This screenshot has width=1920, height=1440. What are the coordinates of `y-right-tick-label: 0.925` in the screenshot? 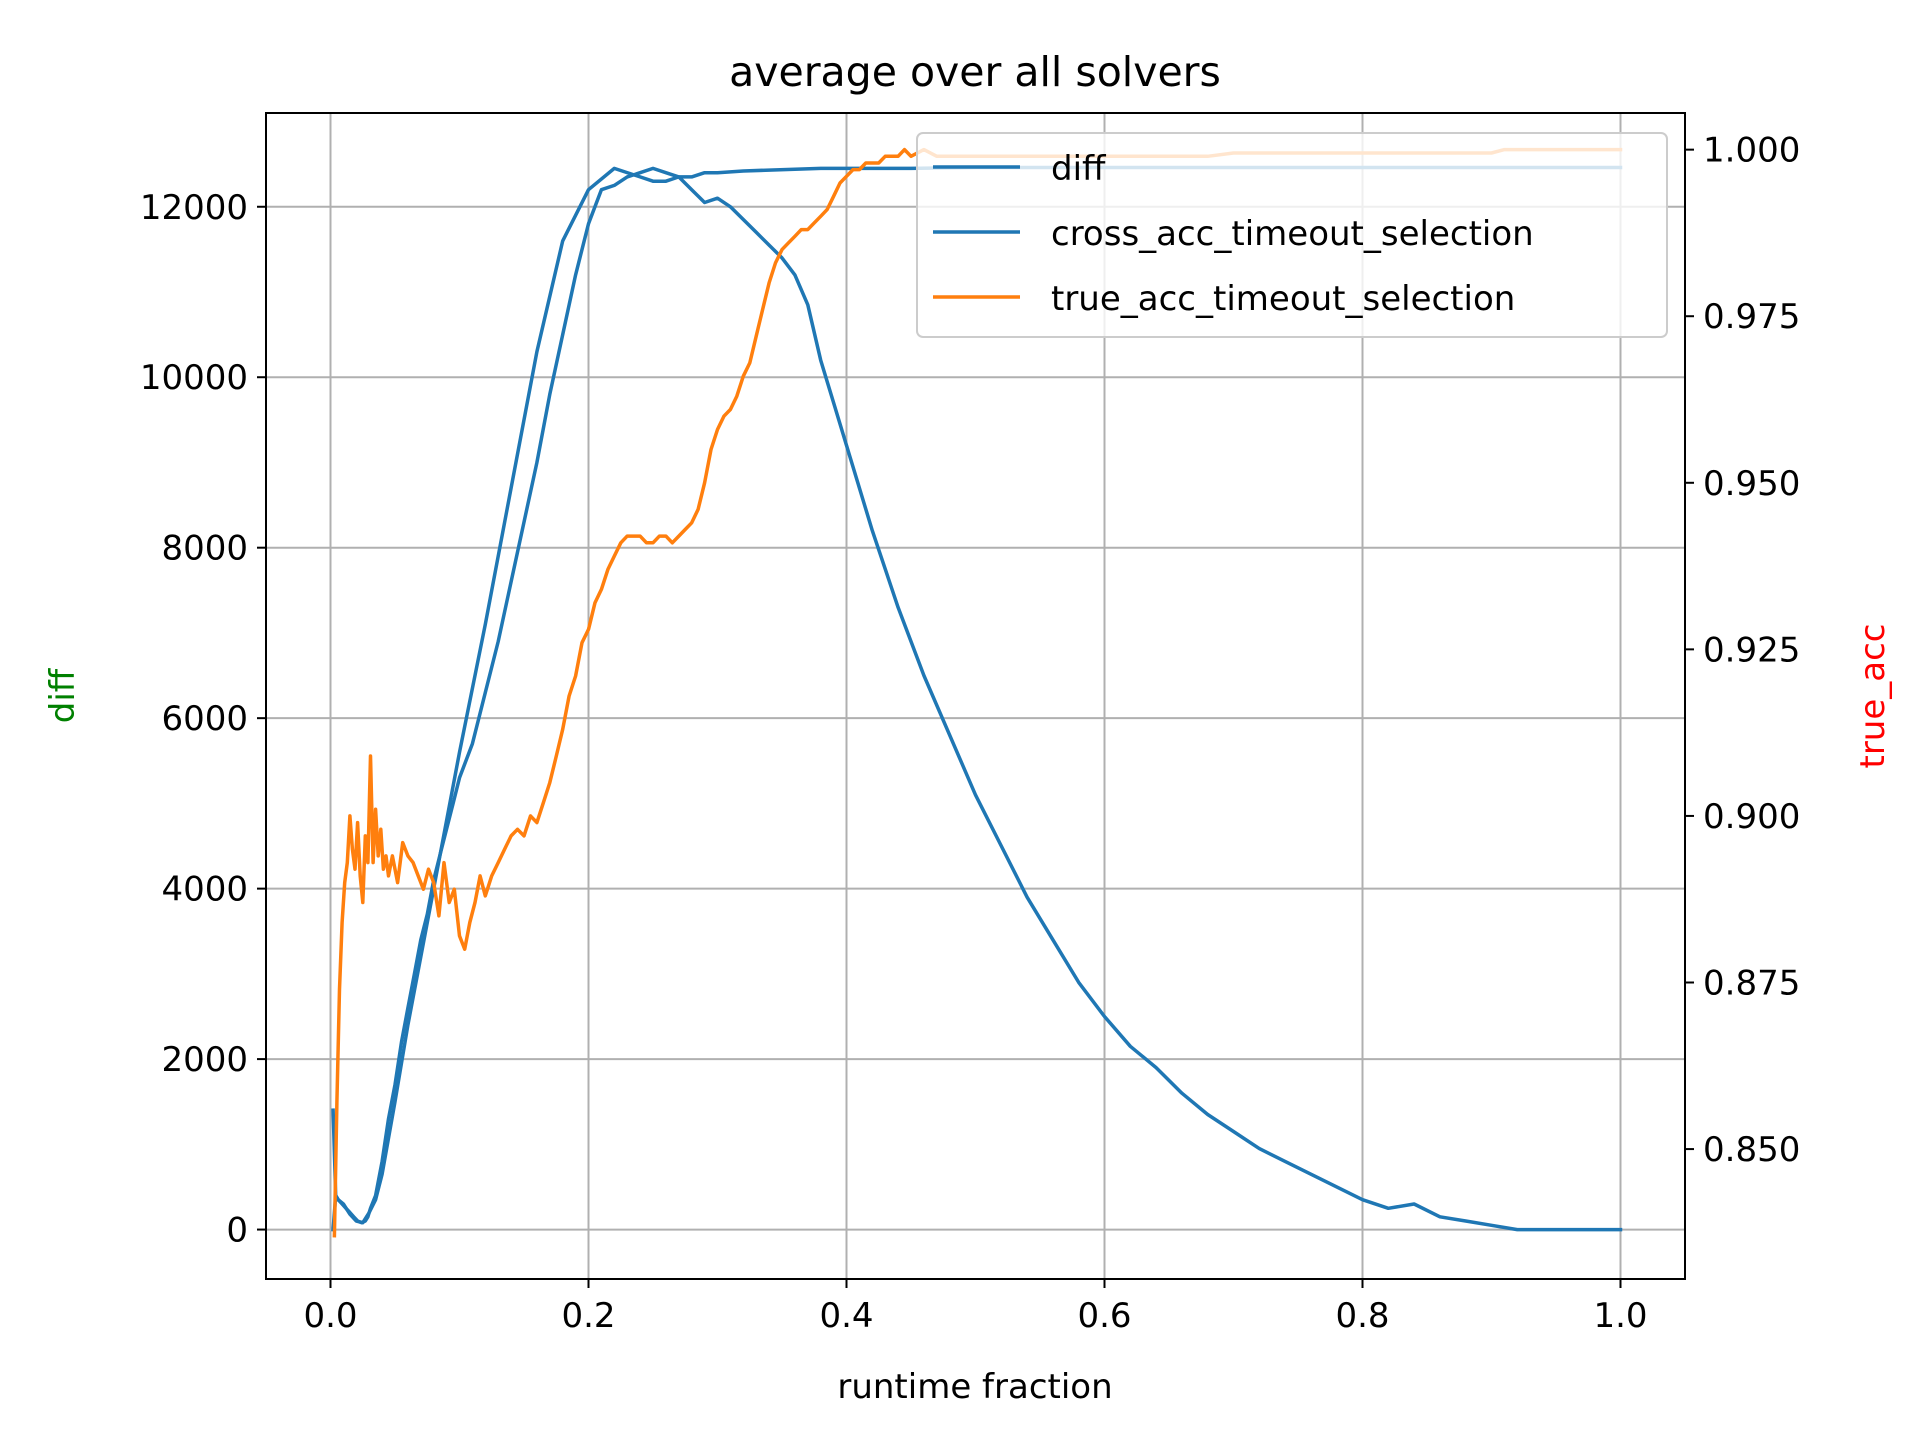 It's located at (1751, 650).